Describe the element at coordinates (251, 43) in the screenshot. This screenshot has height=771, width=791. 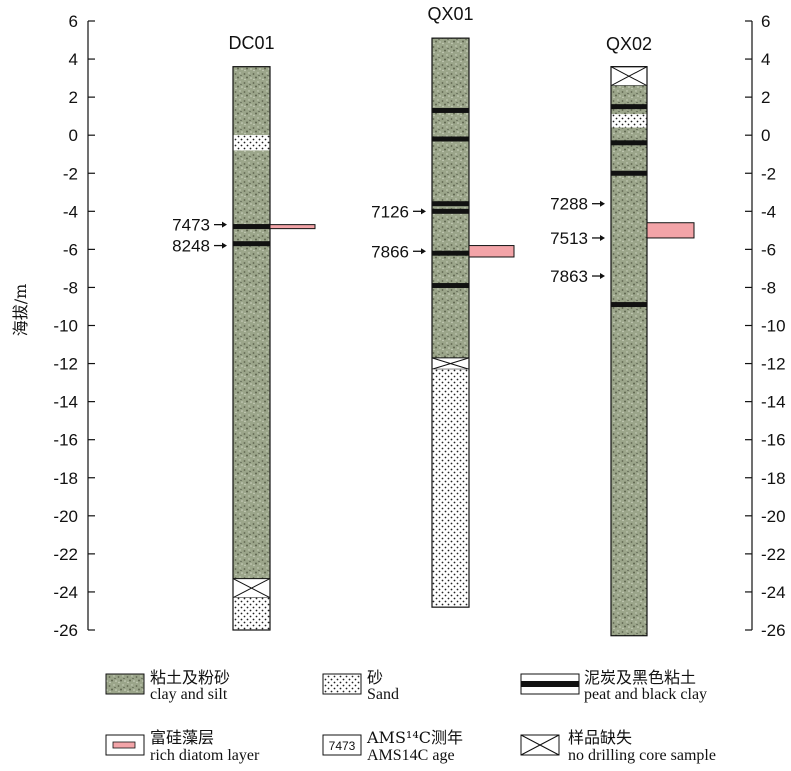
I see `core-name-label: DC01` at that location.